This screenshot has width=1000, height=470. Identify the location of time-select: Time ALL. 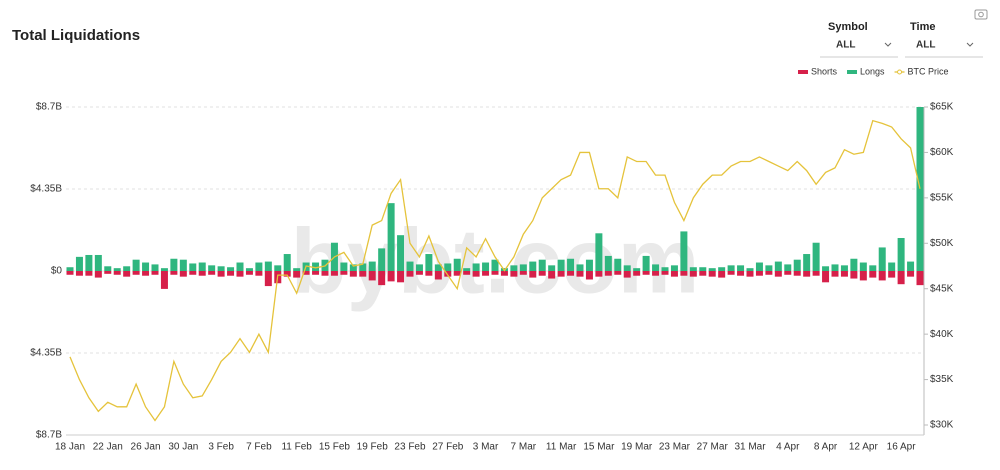
(944, 39).